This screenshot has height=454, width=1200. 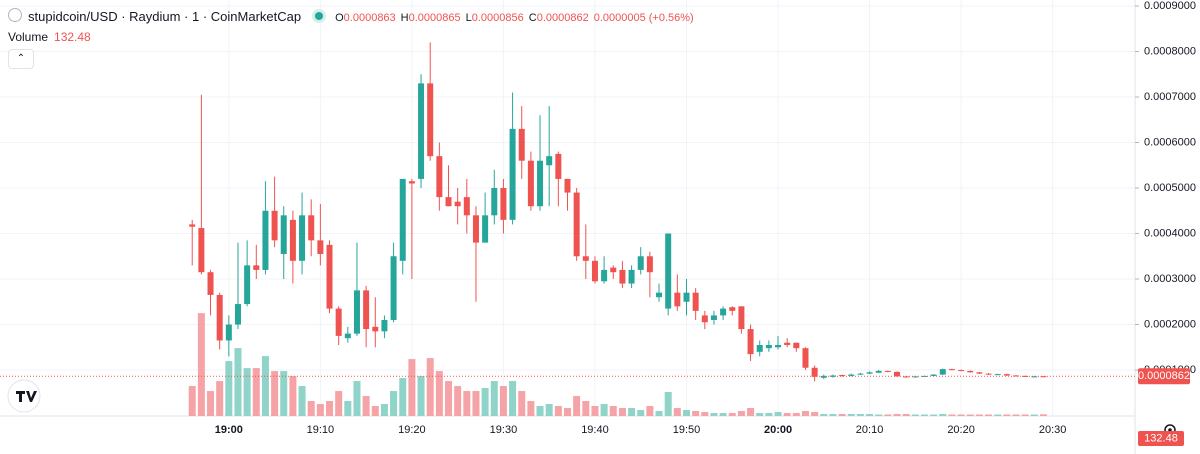 I want to click on price-tag, so click(x=1164, y=376).